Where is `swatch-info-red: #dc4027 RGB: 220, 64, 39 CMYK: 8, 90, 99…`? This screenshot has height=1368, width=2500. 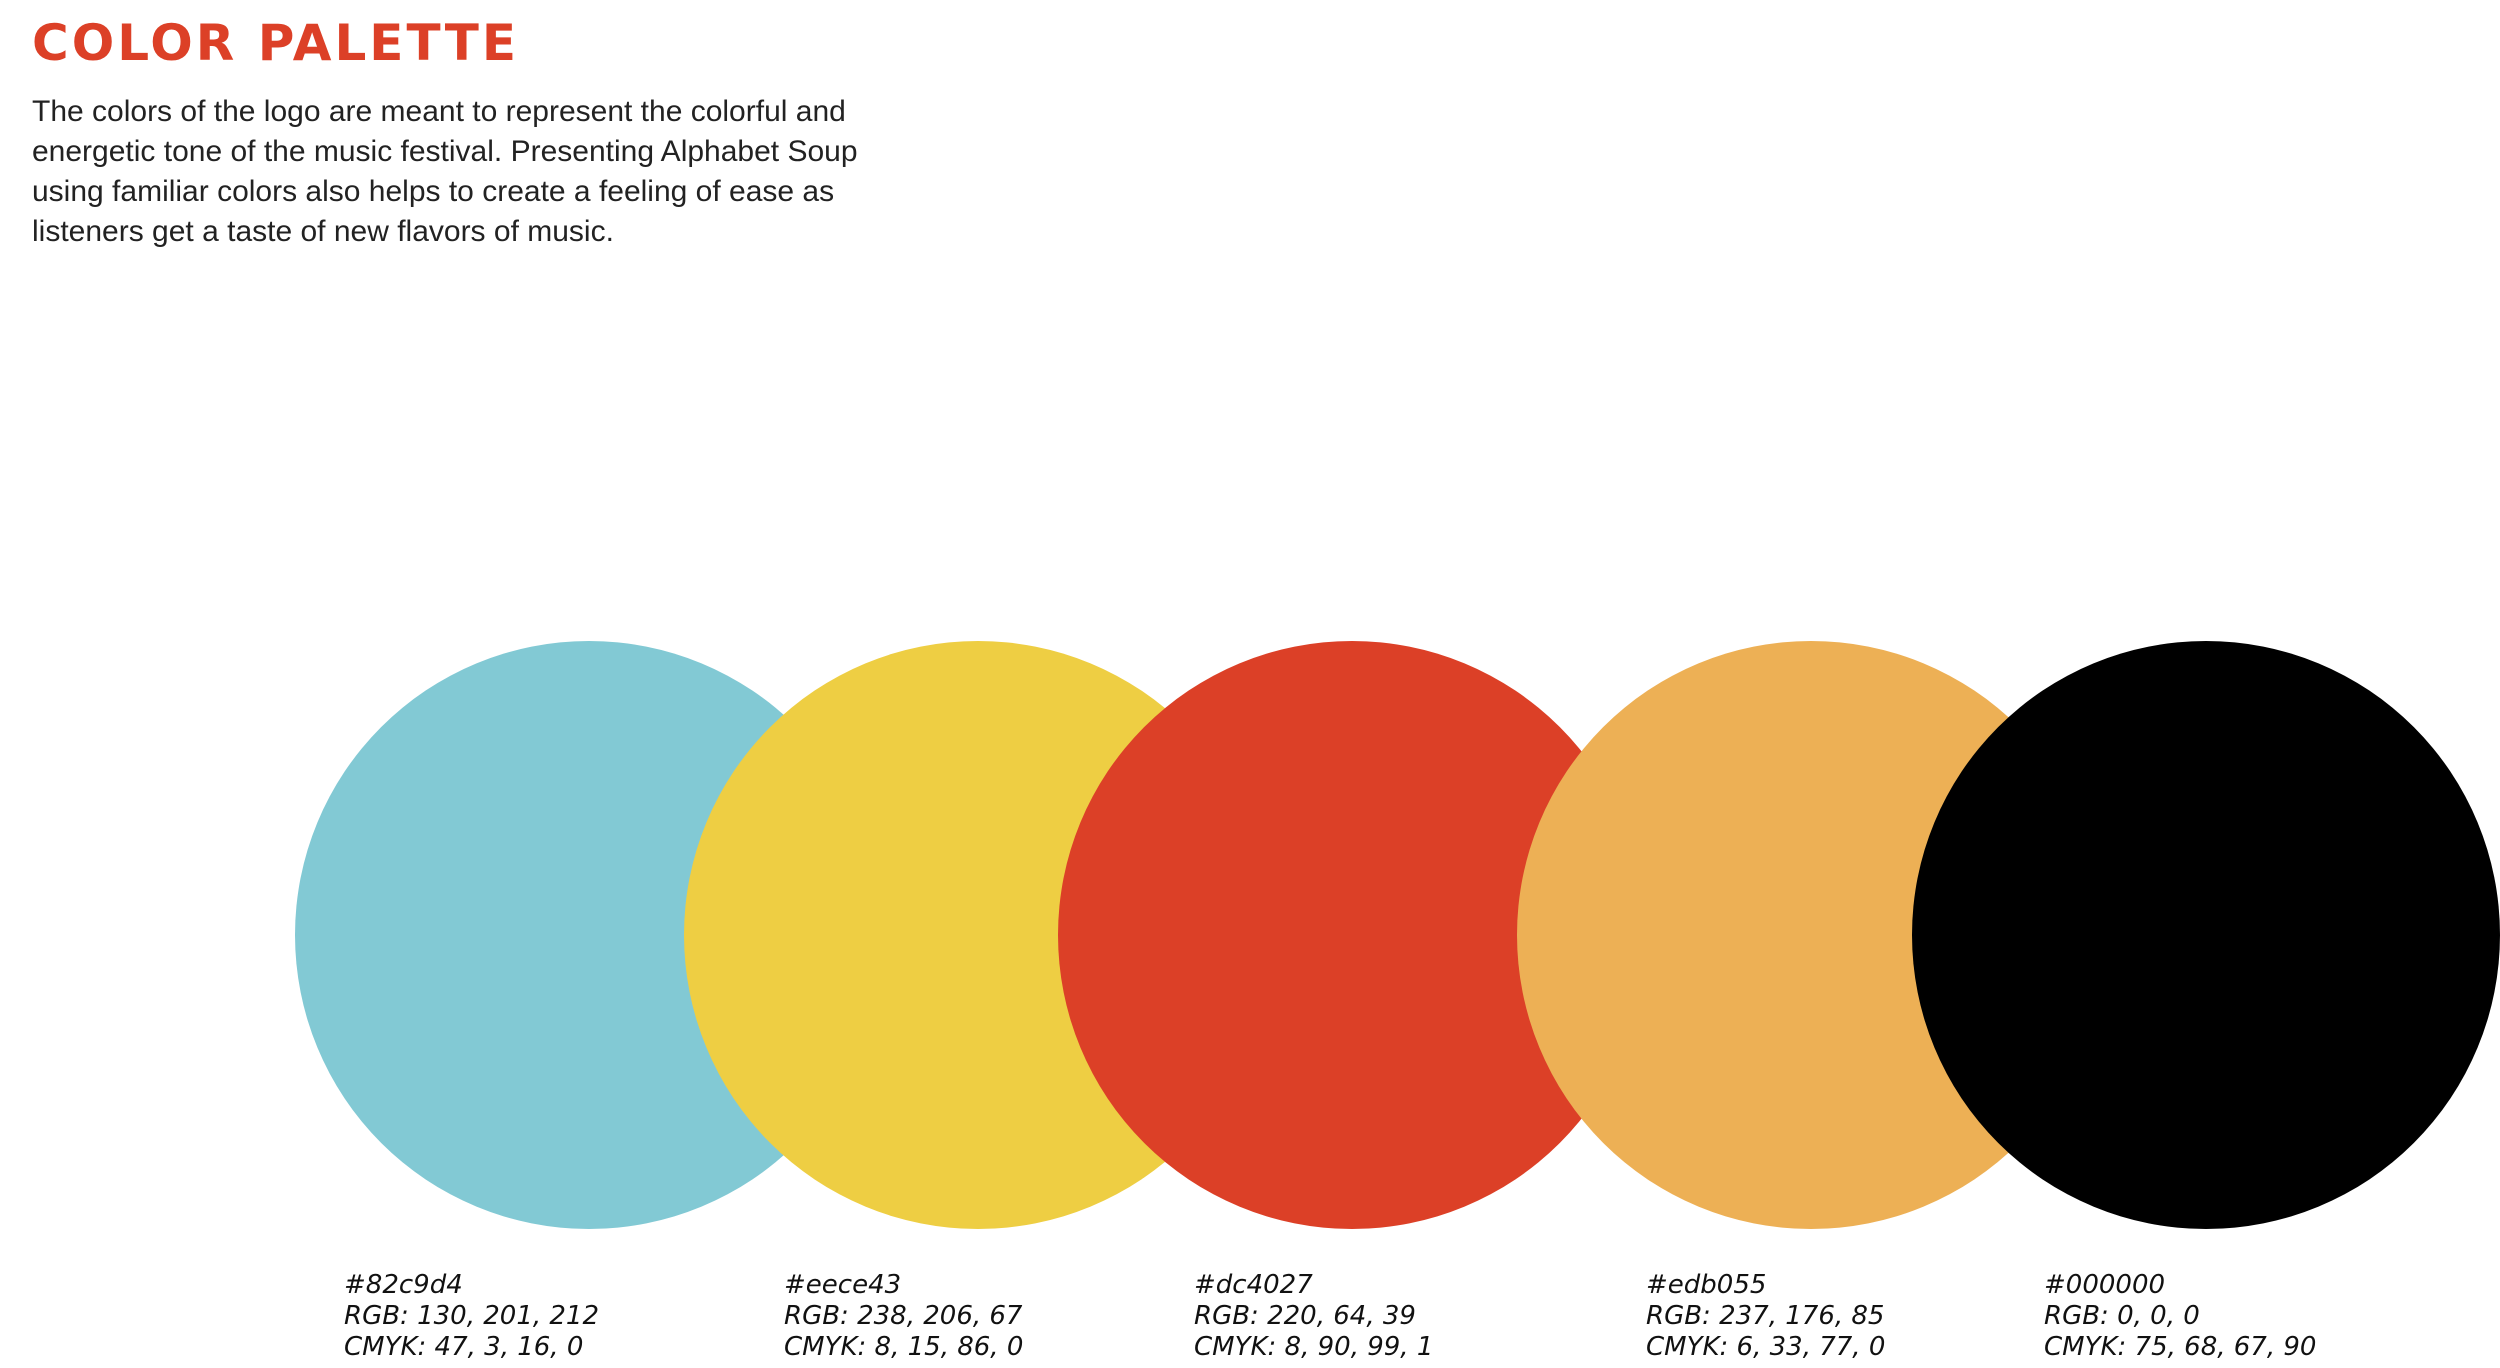
swatch-info-red: #dc4027 RGB: 220, 64, 39 CMYK: 8, 90, 99… is located at coordinates (1313, 1316).